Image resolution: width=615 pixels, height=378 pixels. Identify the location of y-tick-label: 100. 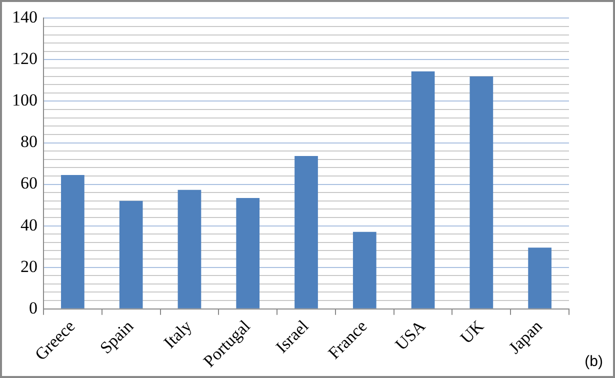
(25, 100).